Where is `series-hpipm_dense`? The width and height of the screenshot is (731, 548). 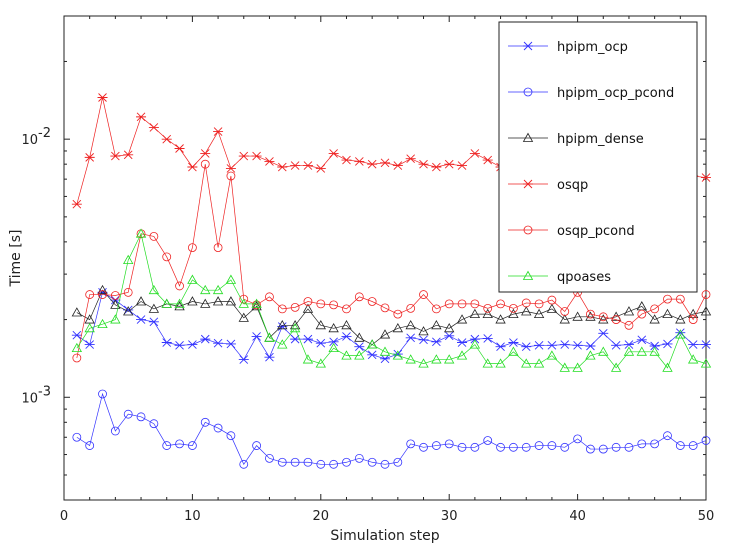 series-hpipm_dense is located at coordinates (391, 316).